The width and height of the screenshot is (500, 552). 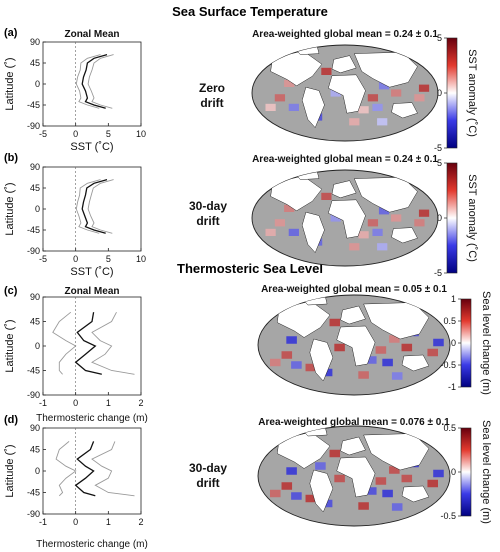 I want to click on panel-label-b: (b), so click(x=11, y=158).